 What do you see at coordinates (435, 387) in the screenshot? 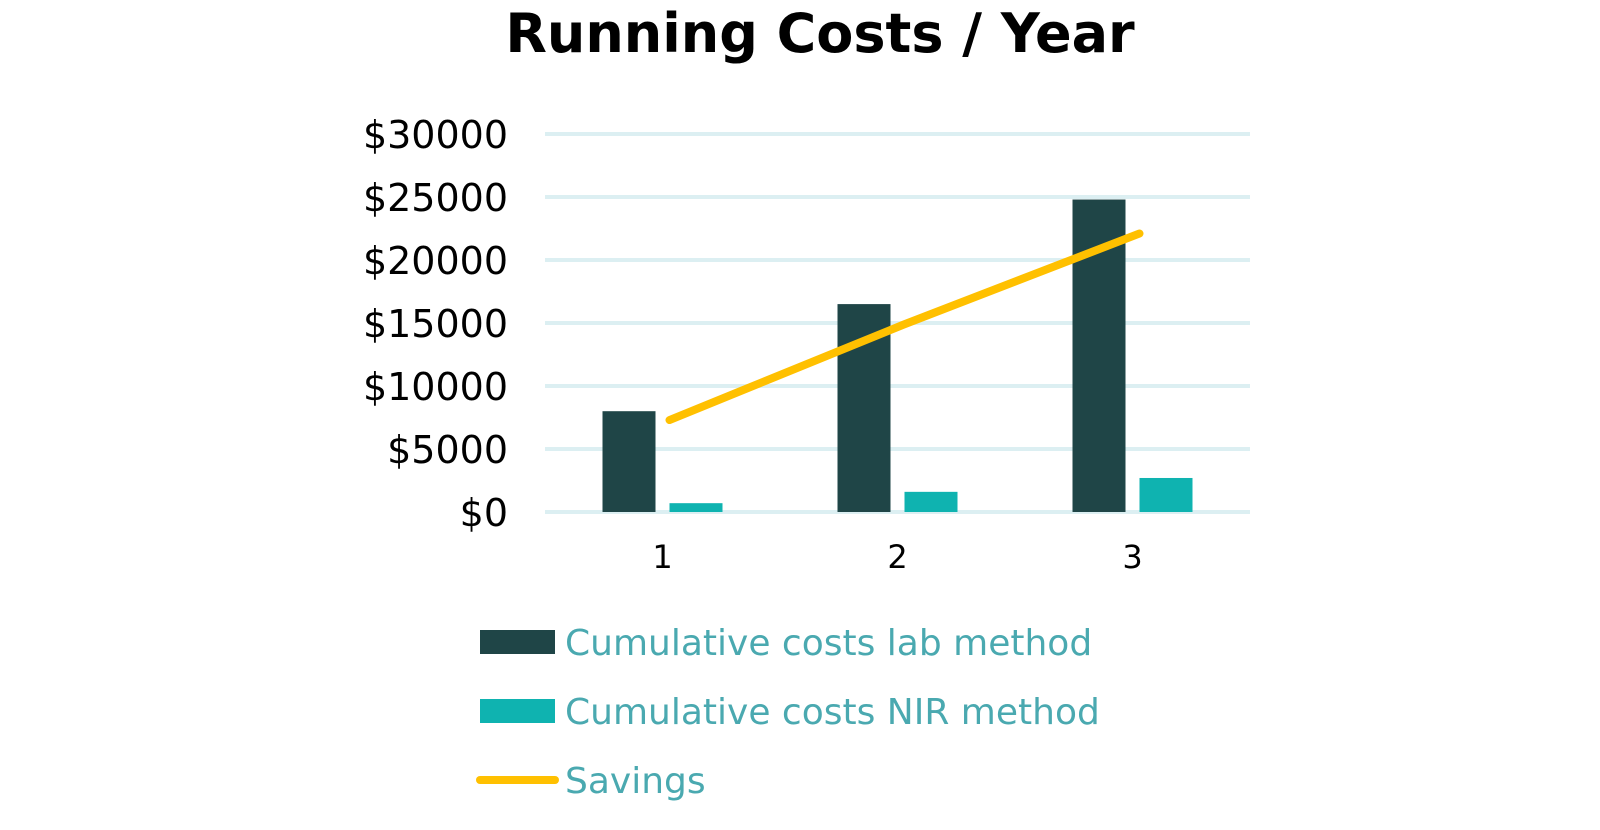
I see `y-tick-label: $10000` at bounding box center [435, 387].